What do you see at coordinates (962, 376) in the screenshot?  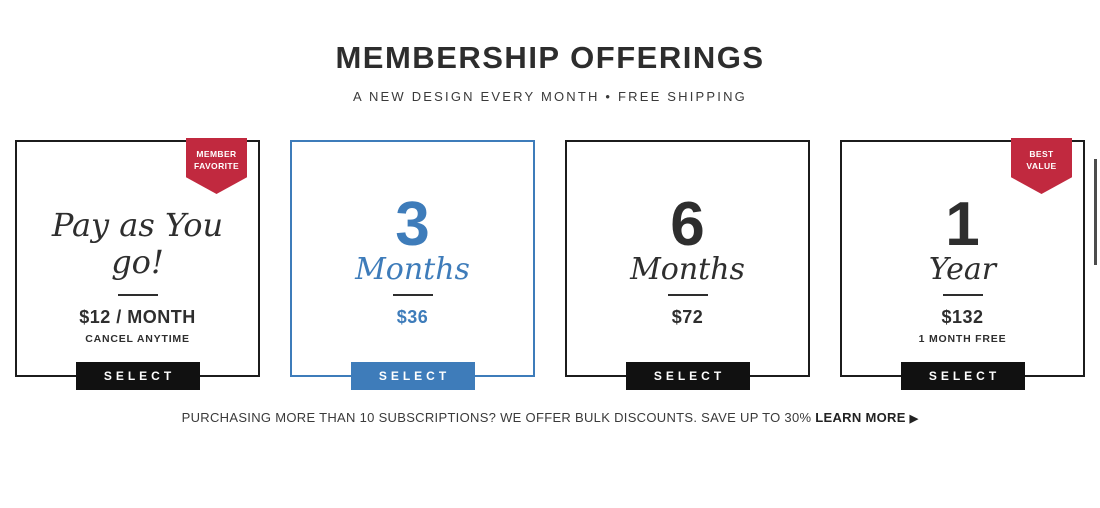 I see `select-button-1-year: SELECT` at bounding box center [962, 376].